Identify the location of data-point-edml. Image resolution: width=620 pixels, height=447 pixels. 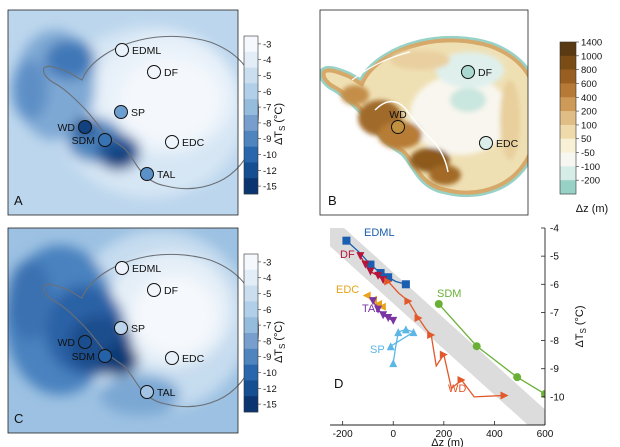
(370, 264).